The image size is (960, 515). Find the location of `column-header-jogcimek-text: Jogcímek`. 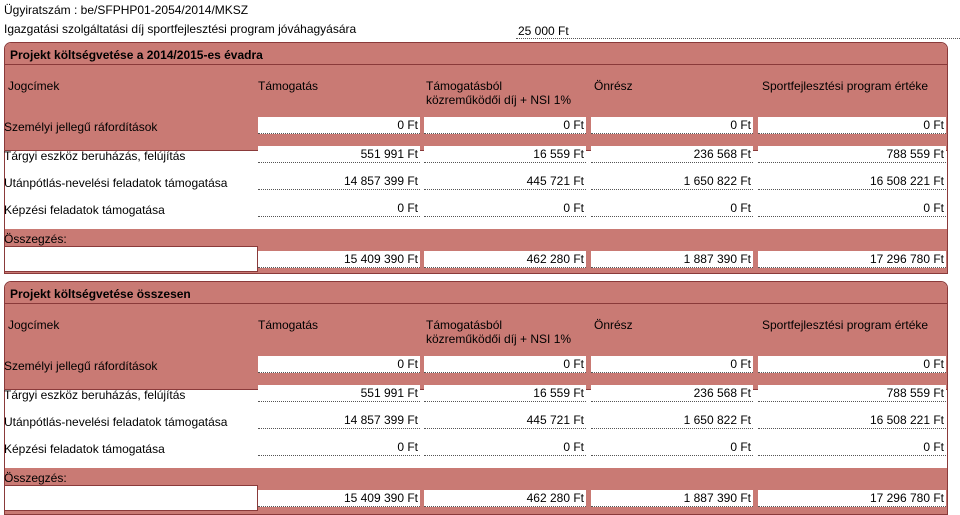

column-header-jogcimek-text: Jogcímek is located at coordinates (34, 86).